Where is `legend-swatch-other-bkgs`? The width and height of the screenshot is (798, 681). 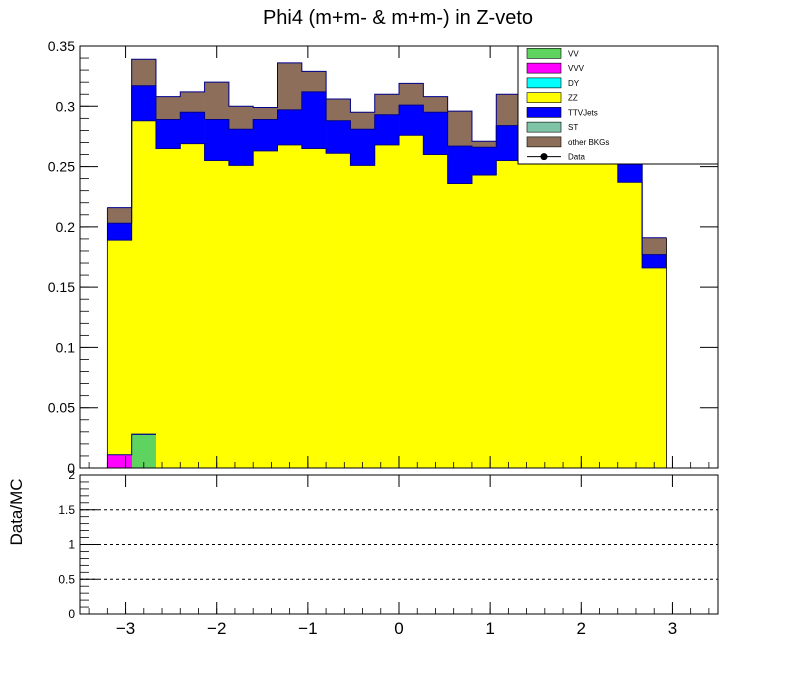 legend-swatch-other-bkgs is located at coordinates (544, 142).